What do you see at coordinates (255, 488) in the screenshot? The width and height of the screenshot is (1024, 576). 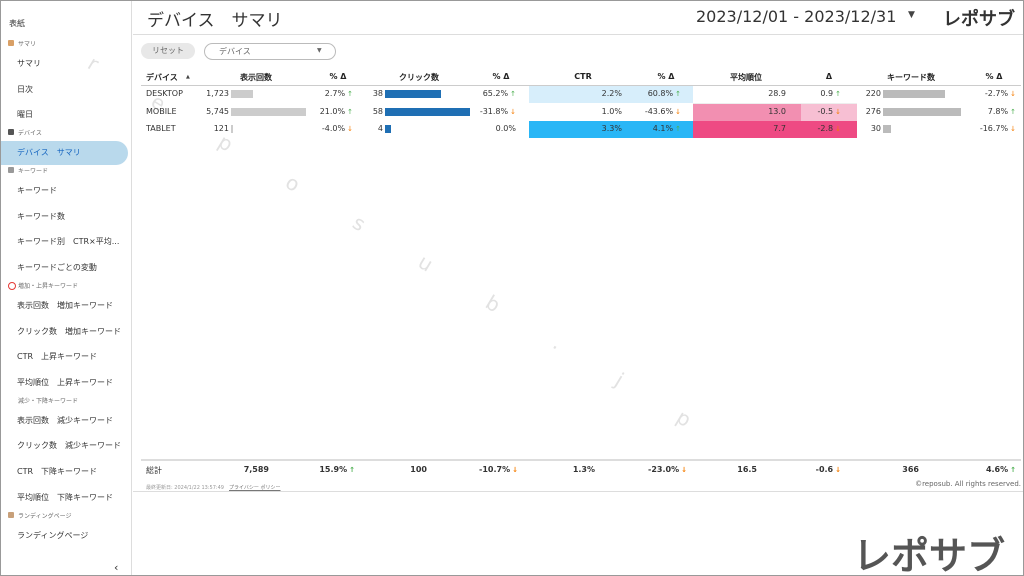 I see `privacy-link: プライバシー ポリシー` at bounding box center [255, 488].